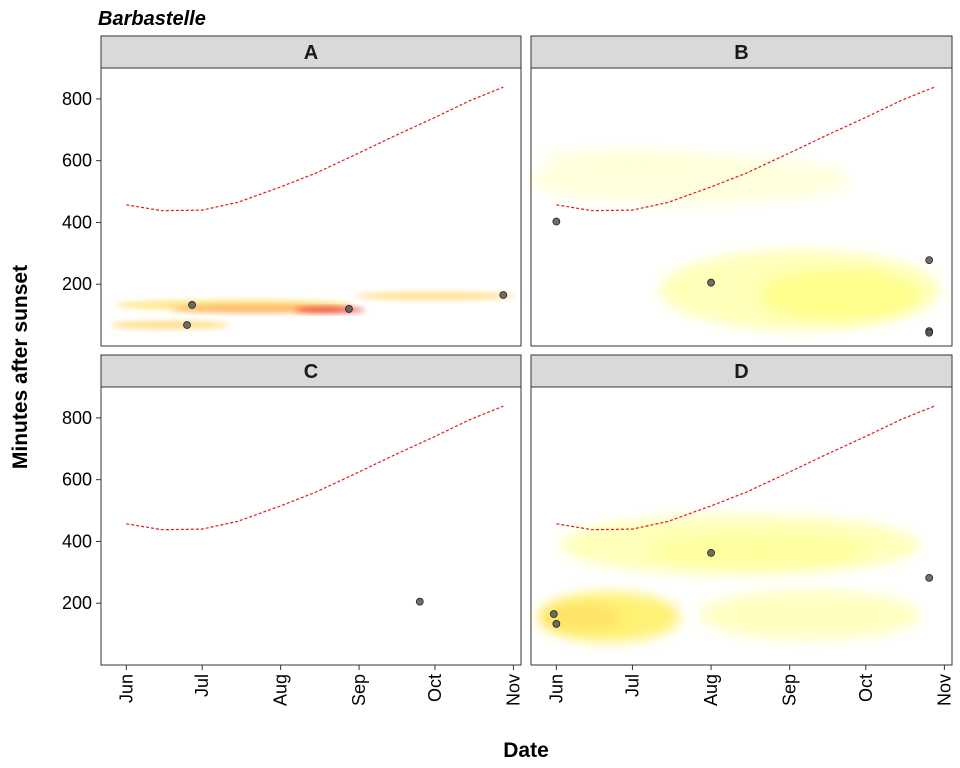  I want to click on sunrise-line-b, so click(745, 149).